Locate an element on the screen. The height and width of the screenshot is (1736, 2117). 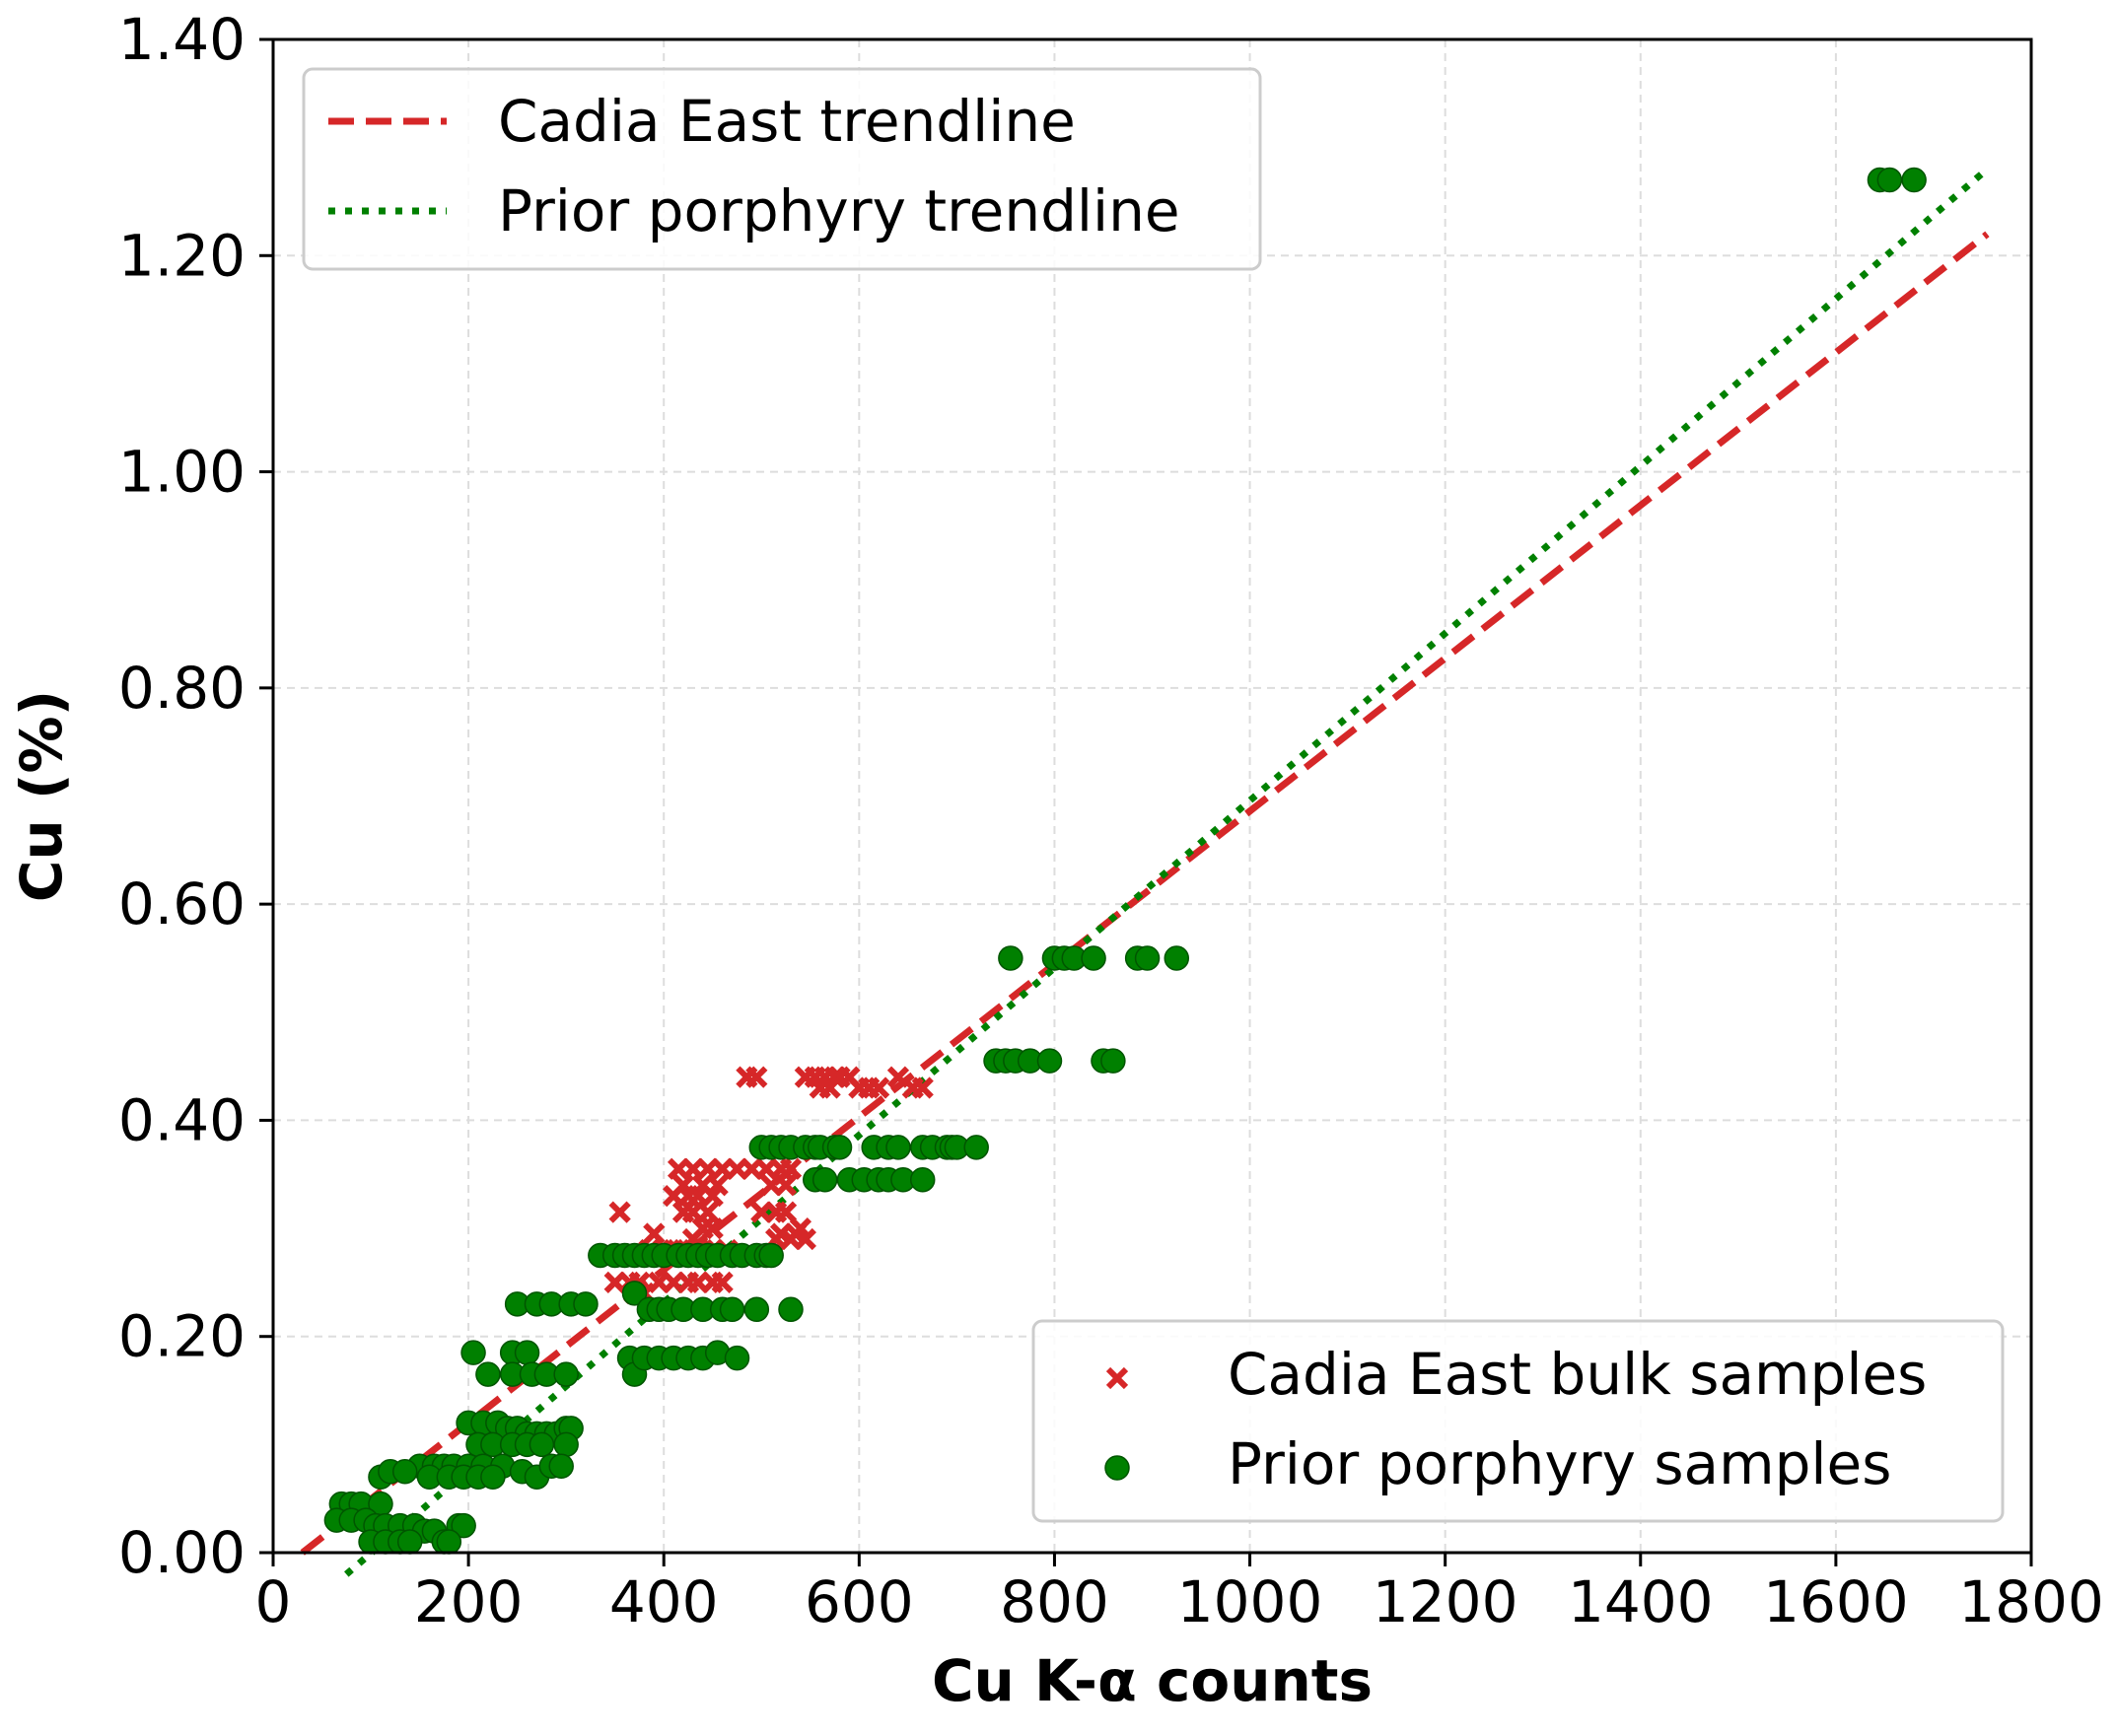
x-tick-label: 1400 is located at coordinates (1641, 1602).